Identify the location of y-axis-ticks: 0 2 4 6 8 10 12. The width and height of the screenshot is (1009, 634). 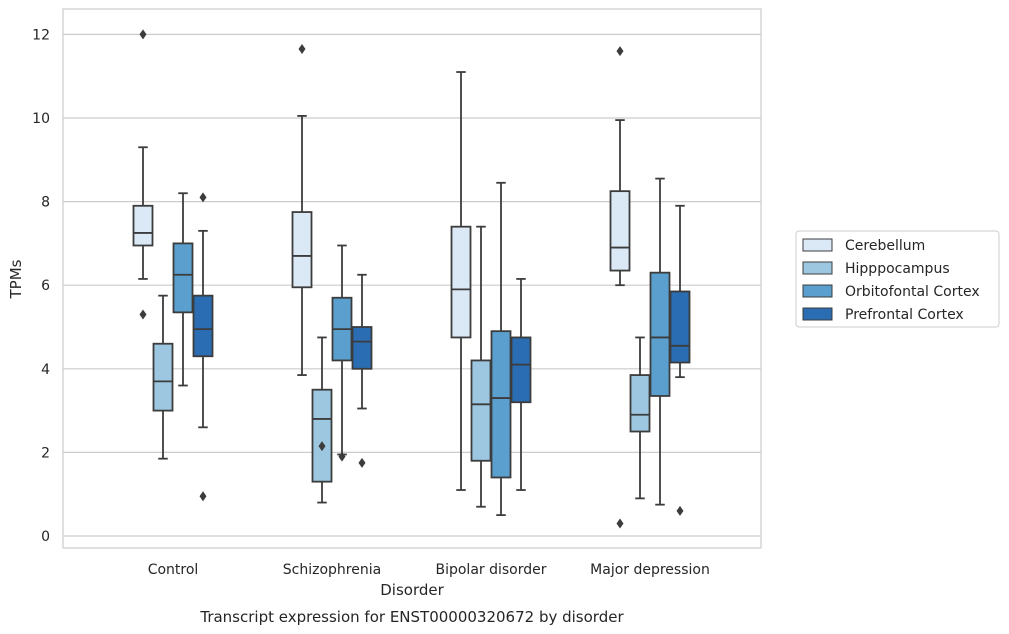
(41, 286).